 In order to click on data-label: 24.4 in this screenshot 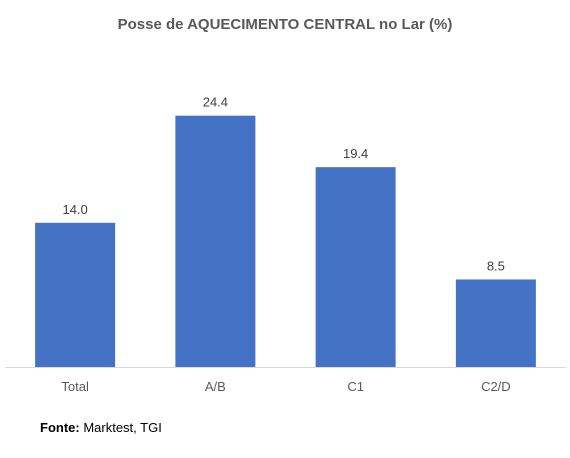, I will do `click(215, 102)`.